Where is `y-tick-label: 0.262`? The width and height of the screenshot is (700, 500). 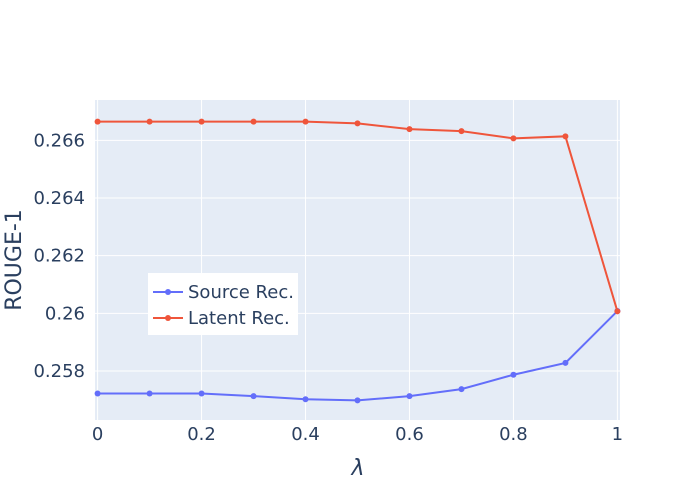
y-tick-label: 0.262 is located at coordinates (59, 256).